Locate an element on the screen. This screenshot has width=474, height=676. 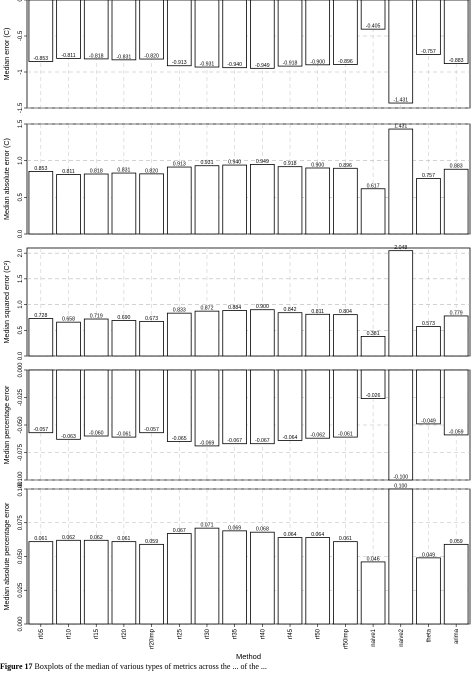
x-tick-label: rf15 is located at coordinates (97, 633).